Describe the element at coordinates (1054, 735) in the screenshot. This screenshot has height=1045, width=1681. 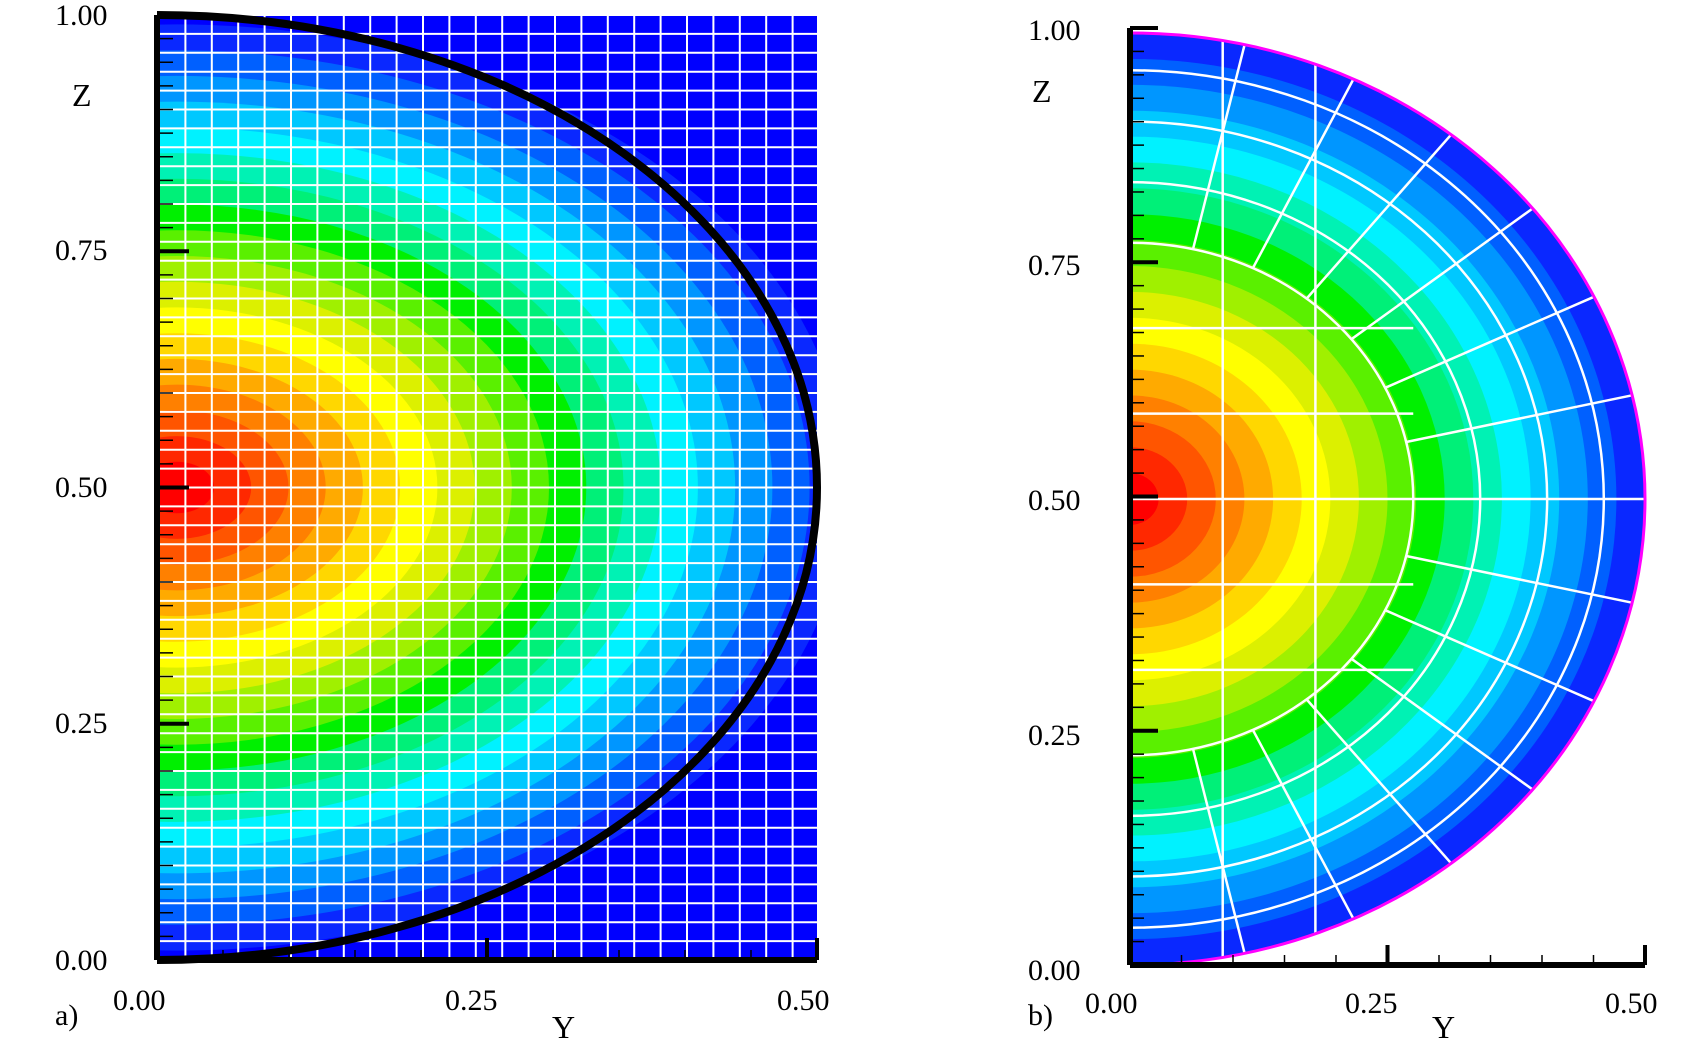
I see `panel-b-ytick-1: 0.25` at that location.